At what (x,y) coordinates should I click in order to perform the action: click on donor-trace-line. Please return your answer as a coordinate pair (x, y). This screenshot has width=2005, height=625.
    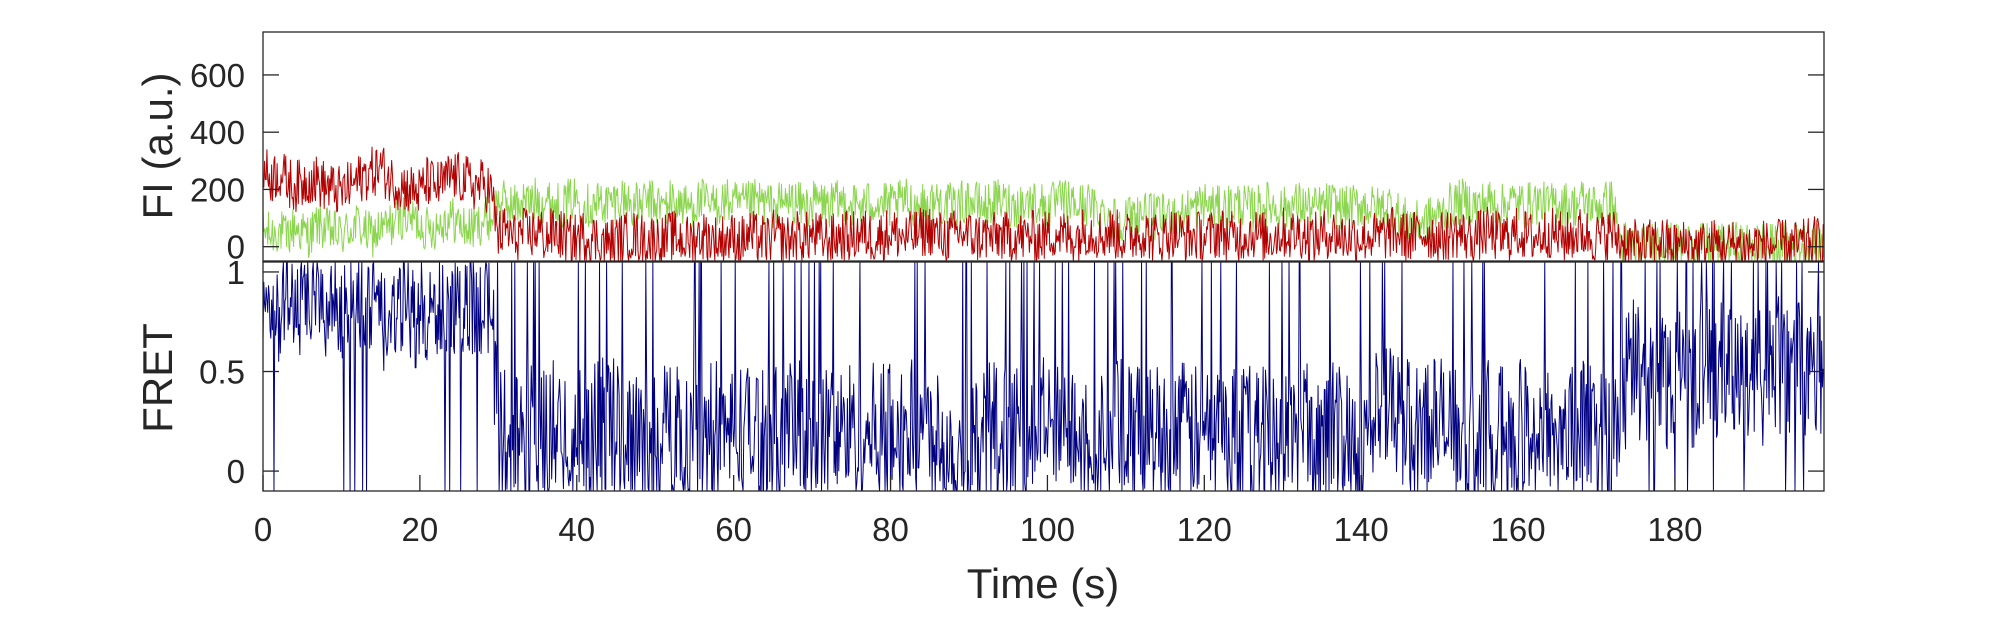
    Looking at the image, I should click on (1043, 204).